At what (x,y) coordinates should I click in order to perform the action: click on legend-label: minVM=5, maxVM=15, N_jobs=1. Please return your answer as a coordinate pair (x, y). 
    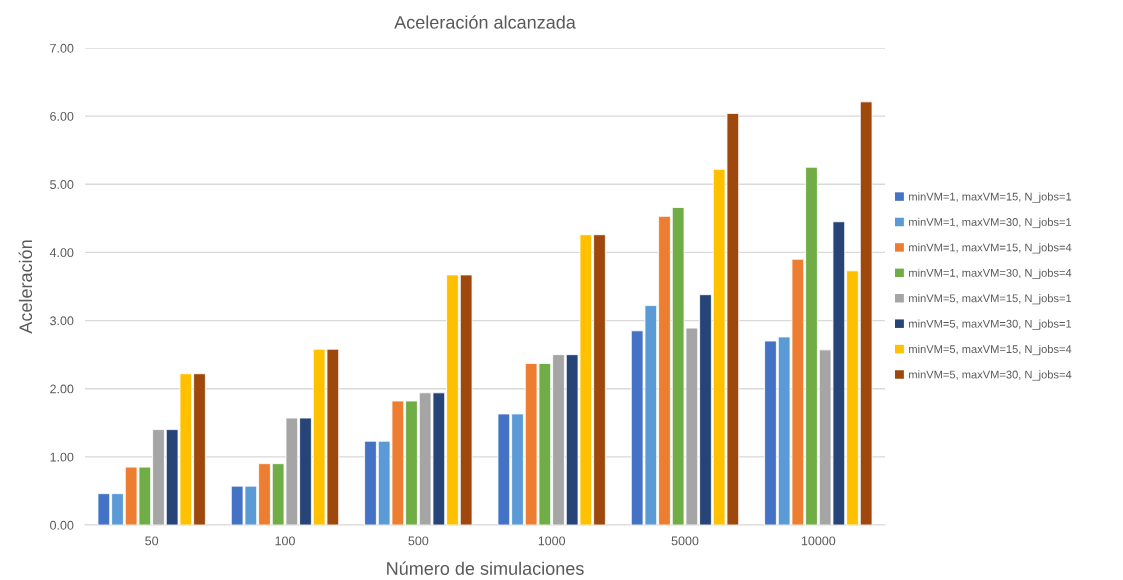
    Looking at the image, I should click on (990, 299).